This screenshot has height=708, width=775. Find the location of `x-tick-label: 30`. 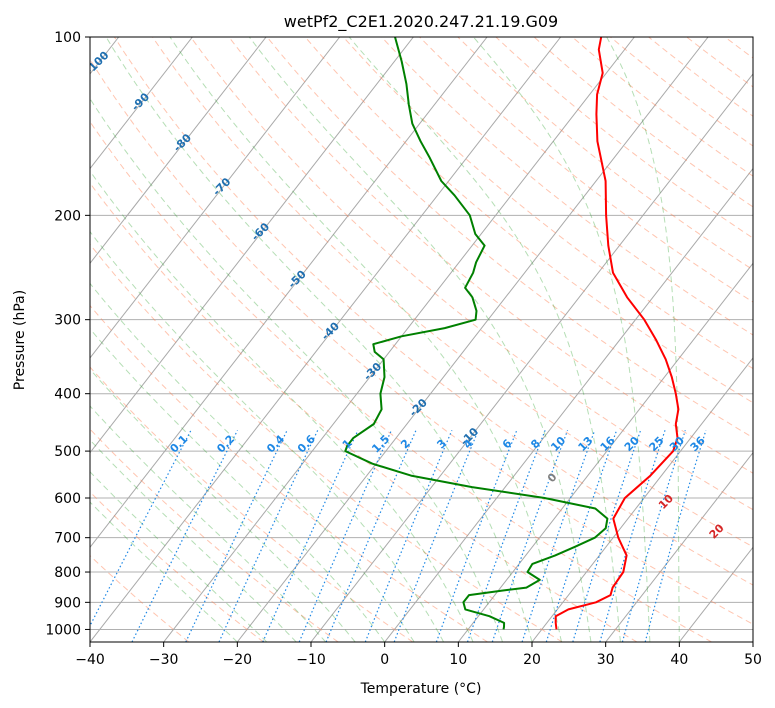

x-tick-label: 30 is located at coordinates (606, 660).